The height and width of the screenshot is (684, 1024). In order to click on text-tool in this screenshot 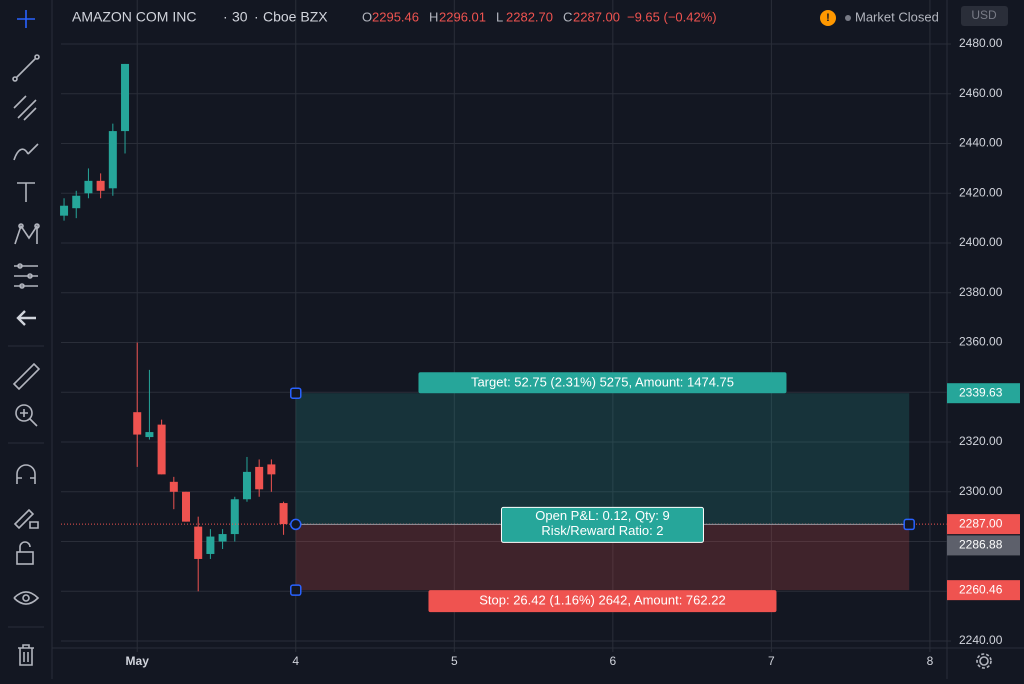, I will do `click(26, 192)`.